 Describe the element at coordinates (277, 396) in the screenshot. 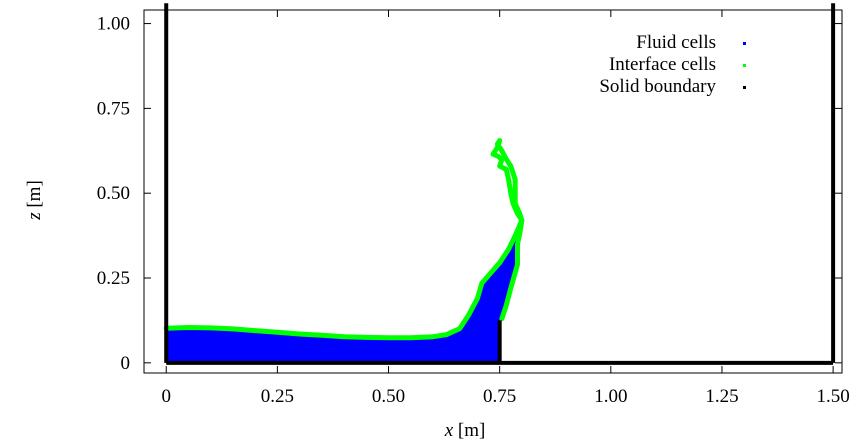

I see `x-tick-label: 0.25` at that location.